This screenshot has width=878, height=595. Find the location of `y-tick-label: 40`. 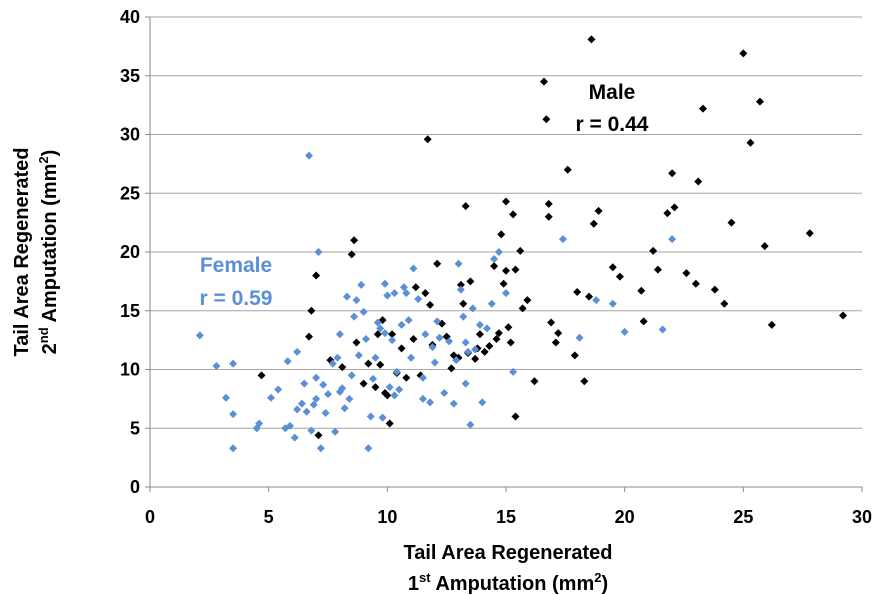

y-tick-label: 40 is located at coordinates (130, 17).